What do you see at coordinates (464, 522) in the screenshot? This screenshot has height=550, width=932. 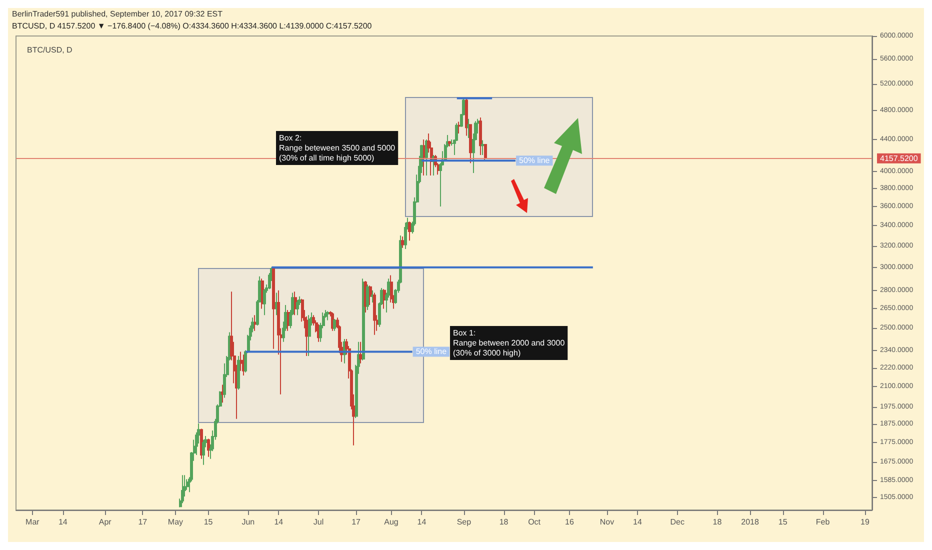 I see `x-tick-label: Sep` at bounding box center [464, 522].